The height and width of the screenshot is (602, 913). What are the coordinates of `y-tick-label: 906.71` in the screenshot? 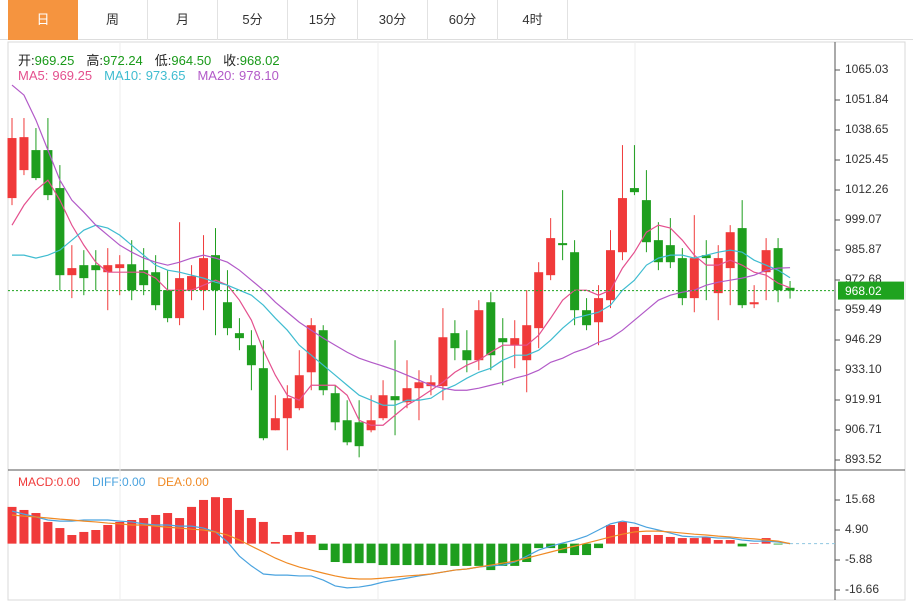 It's located at (863, 429).